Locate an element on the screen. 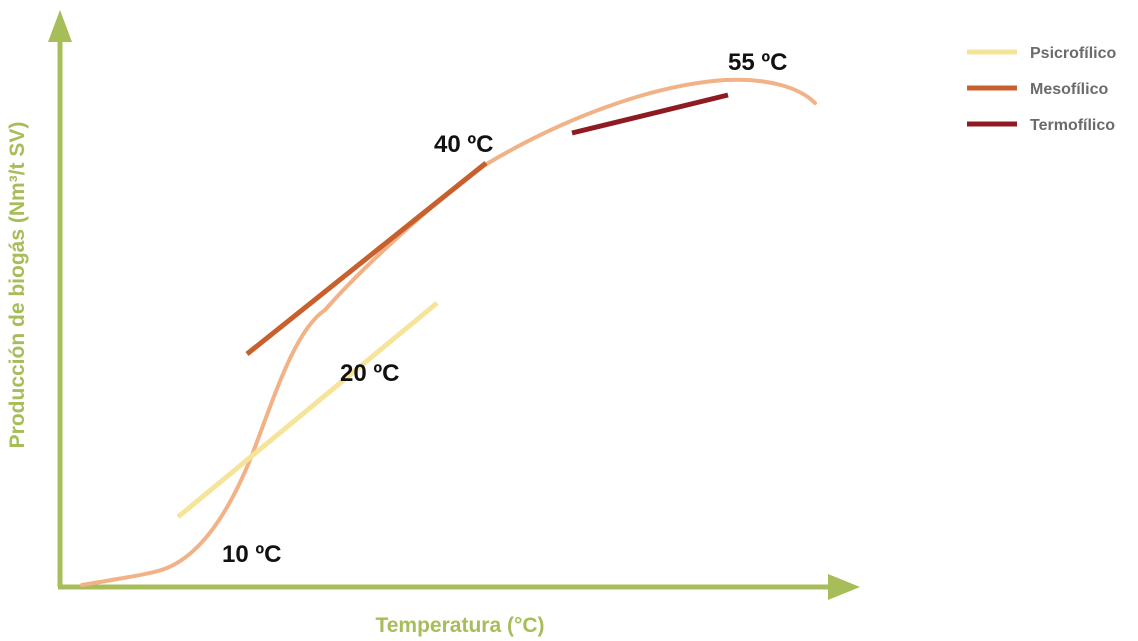 This screenshot has height=641, width=1138. x-axis-title: Temperatura (°C) is located at coordinates (459, 625).